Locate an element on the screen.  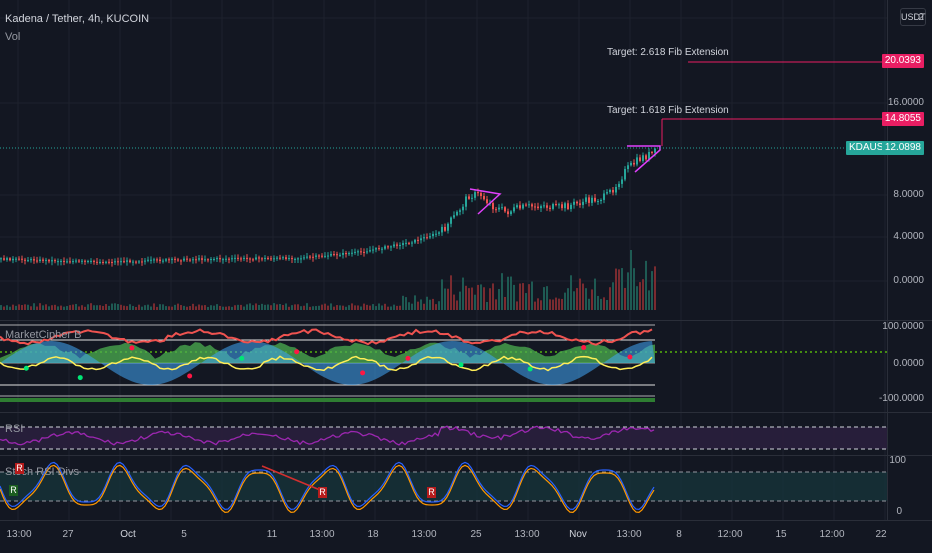
symbol-title: Kadena / Tether, 4h, KUCOIN is located at coordinates (77, 19).